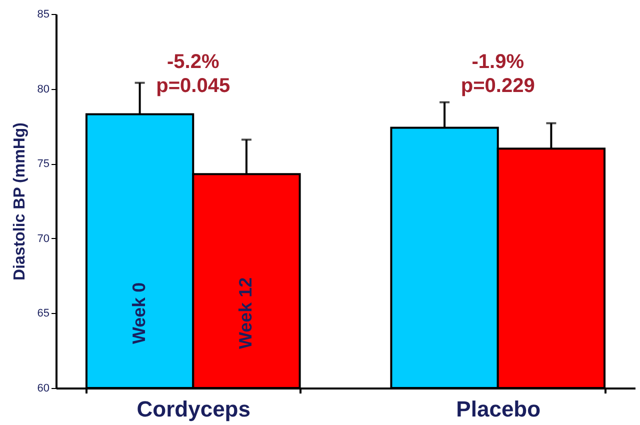 The image size is (640, 425). What do you see at coordinates (498, 409) in the screenshot?
I see `x-tick-label: Placebo` at bounding box center [498, 409].